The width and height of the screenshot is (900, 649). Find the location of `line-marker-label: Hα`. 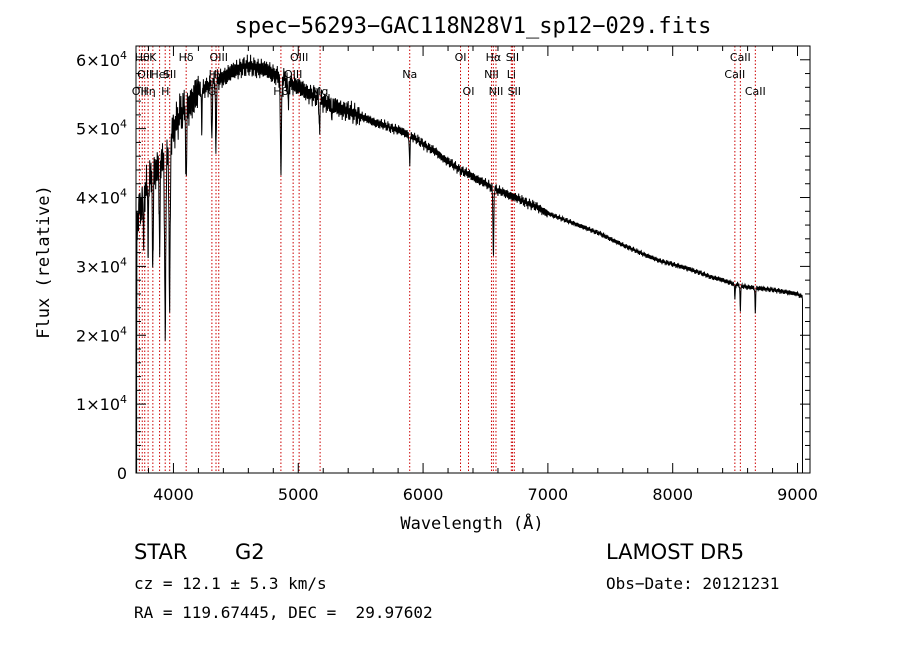

line-marker-label: Hα is located at coordinates (494, 57).